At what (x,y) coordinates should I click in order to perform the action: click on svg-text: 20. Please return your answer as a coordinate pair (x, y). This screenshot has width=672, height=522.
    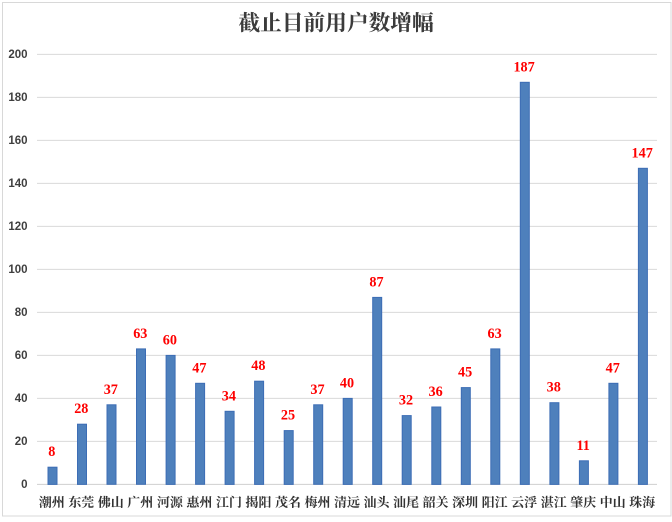
    Looking at the image, I should click on (21, 442).